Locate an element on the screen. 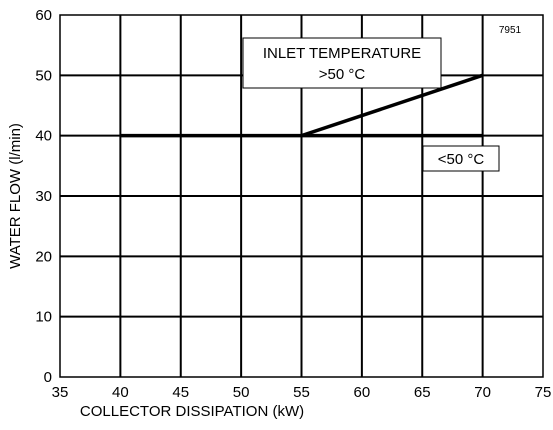 The height and width of the screenshot is (430, 553). x-tick-labels: 35 40 45 50 55 60 65 70 75 is located at coordinates (302, 392).